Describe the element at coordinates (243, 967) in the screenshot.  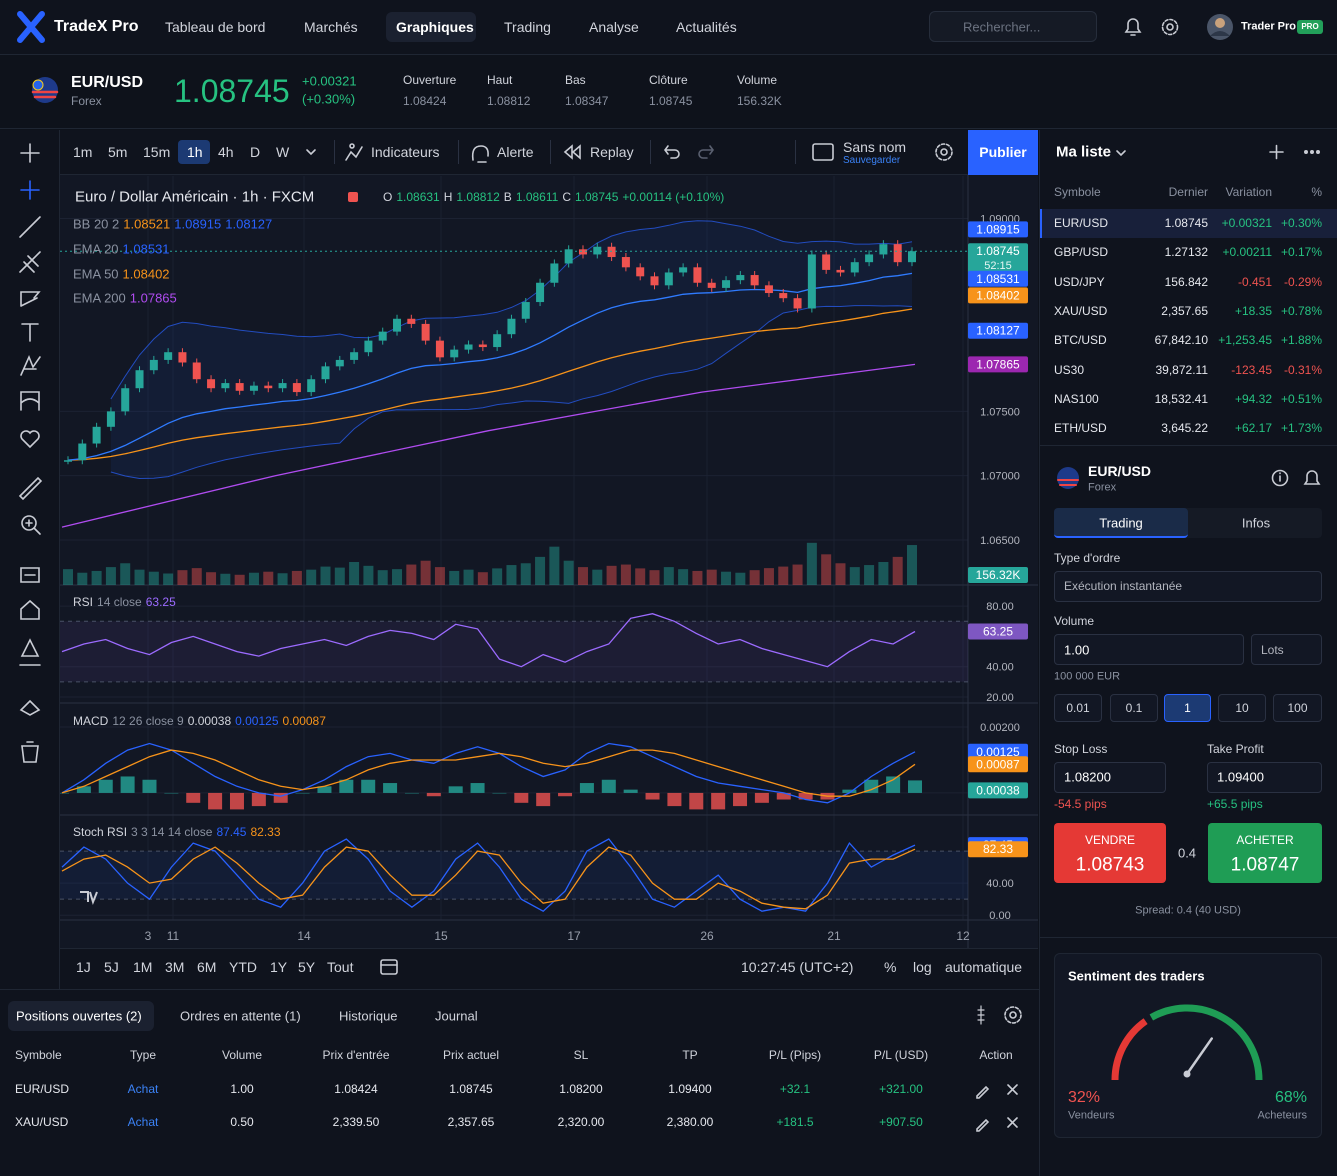
I see `range-item: YTD` at that location.